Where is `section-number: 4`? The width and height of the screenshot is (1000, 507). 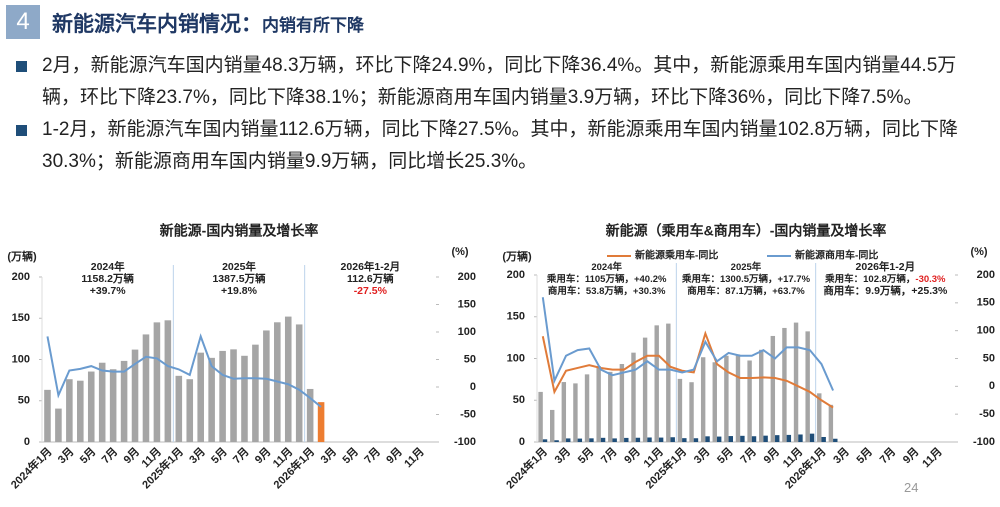
section-number: 4 is located at coordinates (23, 22).